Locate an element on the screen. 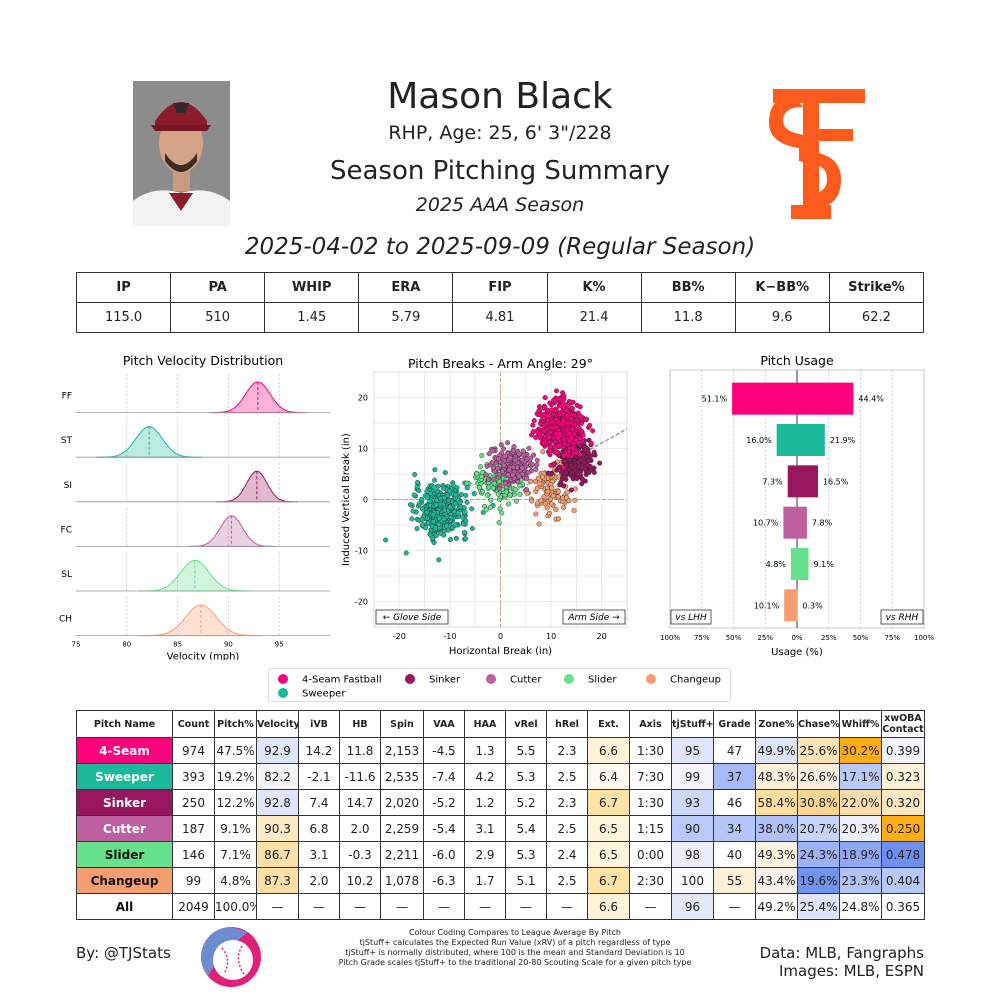 This screenshot has height=1000, width=1000. break-y-tick: -20 is located at coordinates (361, 602).